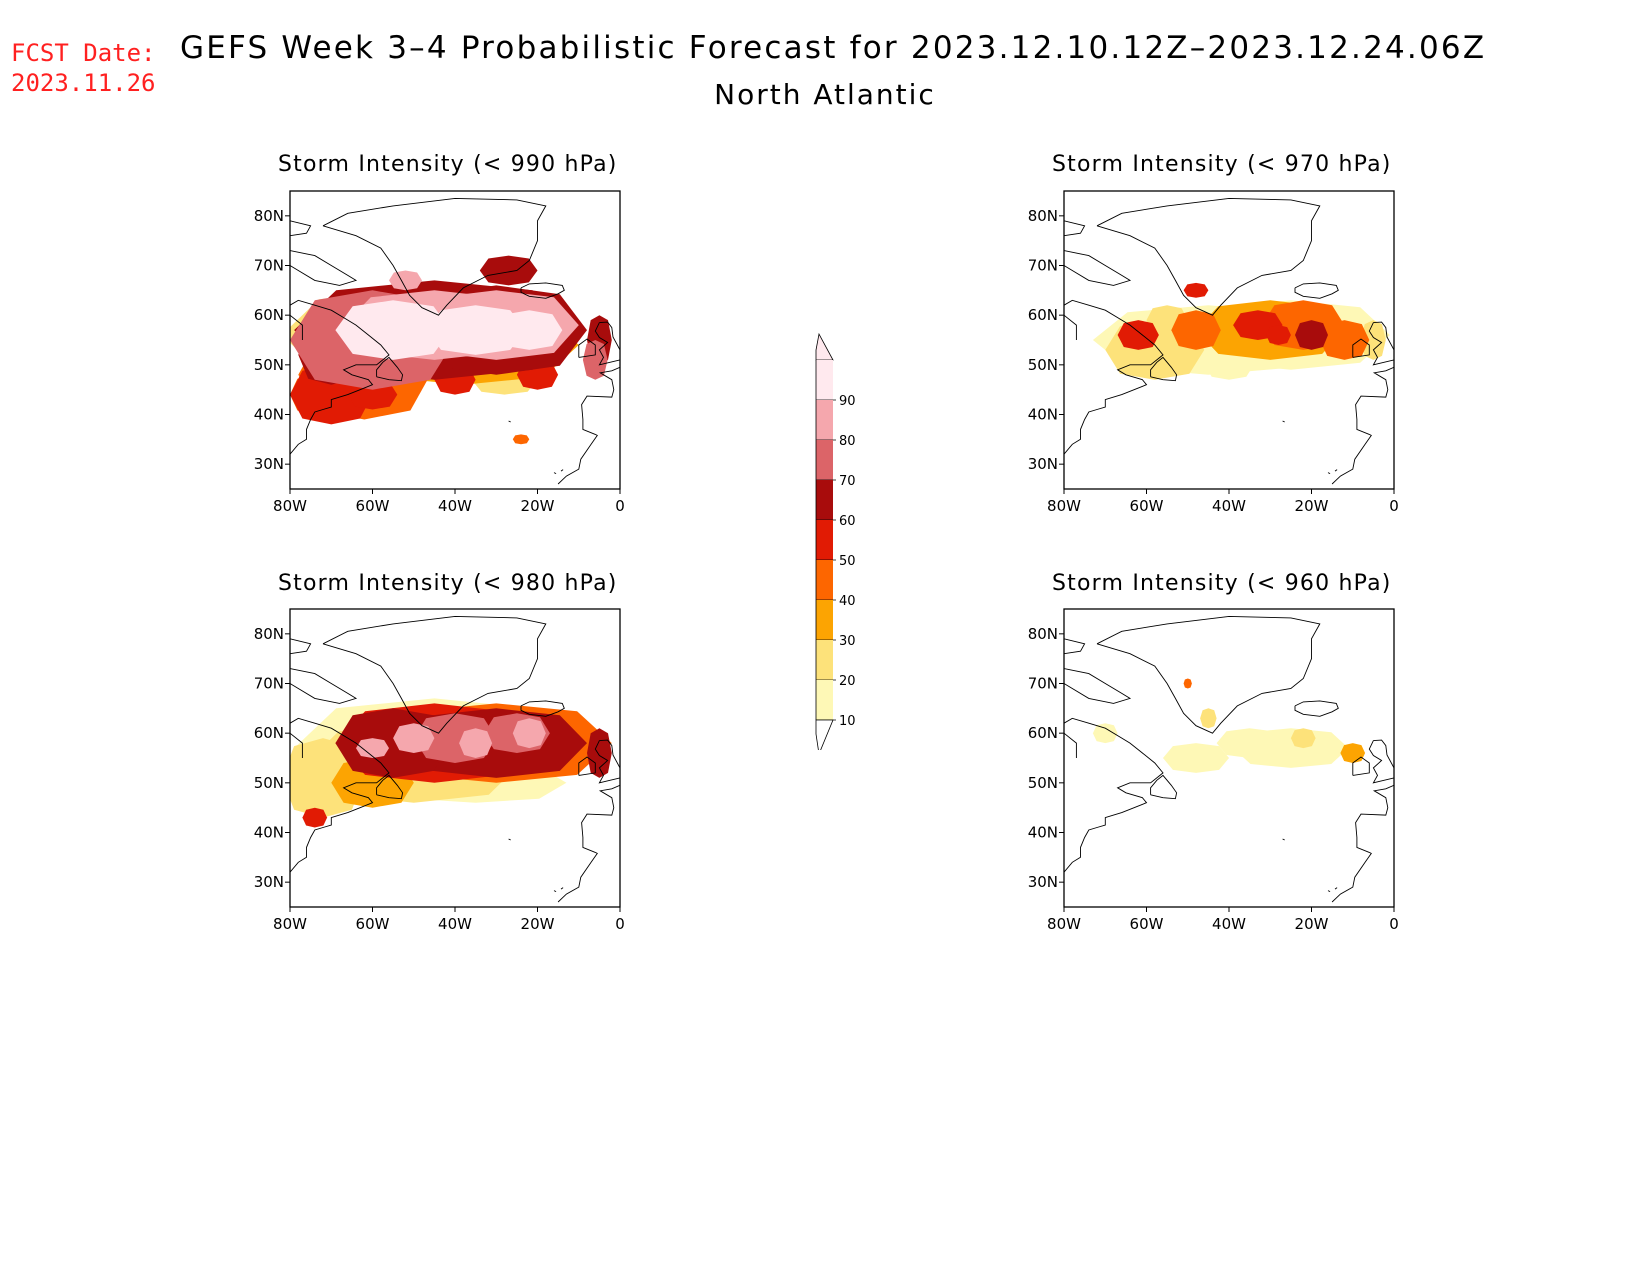 Image resolution: width=1650 pixels, height=1275 pixels. What do you see at coordinates (835, 541) in the screenshot?
I see `probability-colorbar: 90 80 70 60 50 40 30 20 10` at bounding box center [835, 541].